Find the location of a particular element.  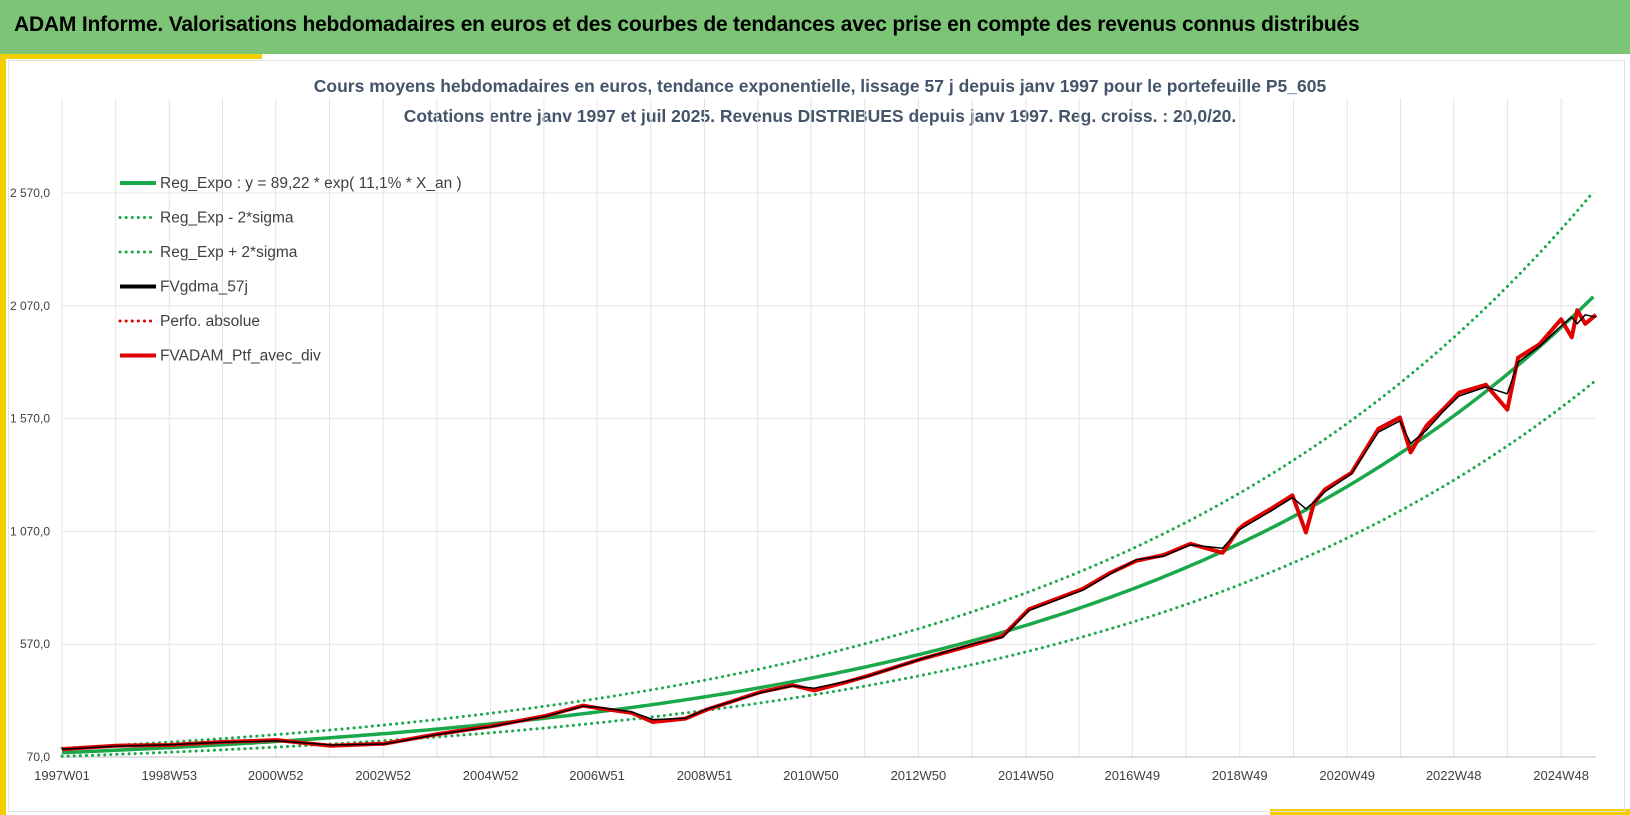

accent-bar-left is located at coordinates (3, 434).